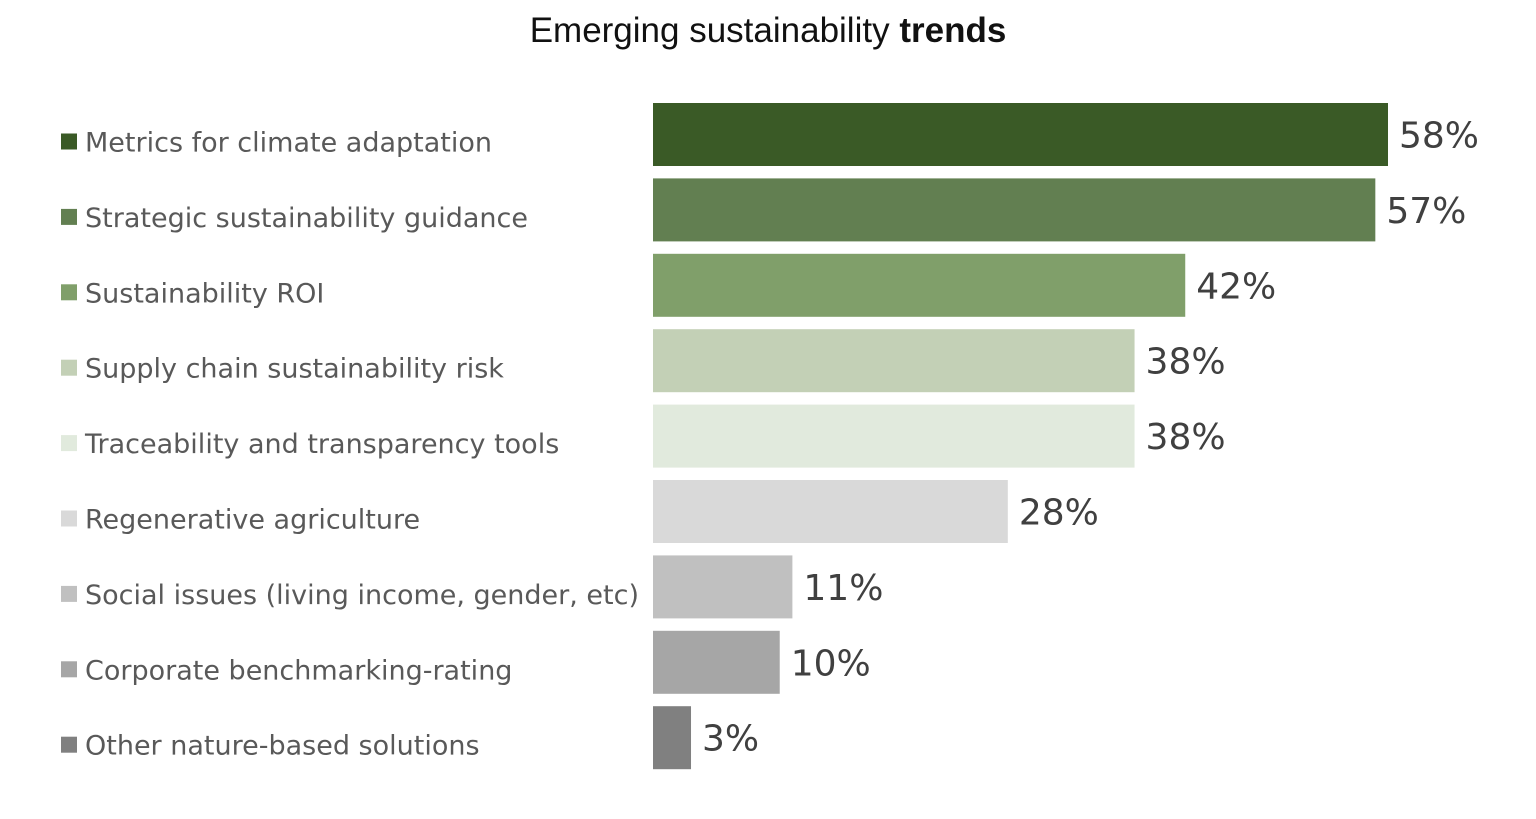 This screenshot has width=1536, height=819. Describe the element at coordinates (1059, 513) in the screenshot. I see `bar-value-label-6: 28%` at that location.